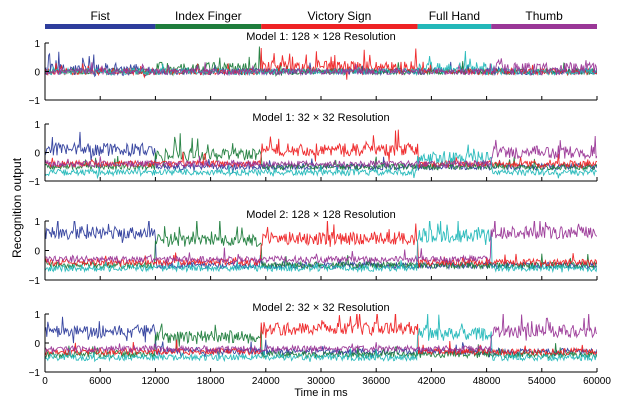 This screenshot has width=619, height=401. Describe the element at coordinates (454, 26) in the screenshot. I see `legend-segment-full-hand` at that location.